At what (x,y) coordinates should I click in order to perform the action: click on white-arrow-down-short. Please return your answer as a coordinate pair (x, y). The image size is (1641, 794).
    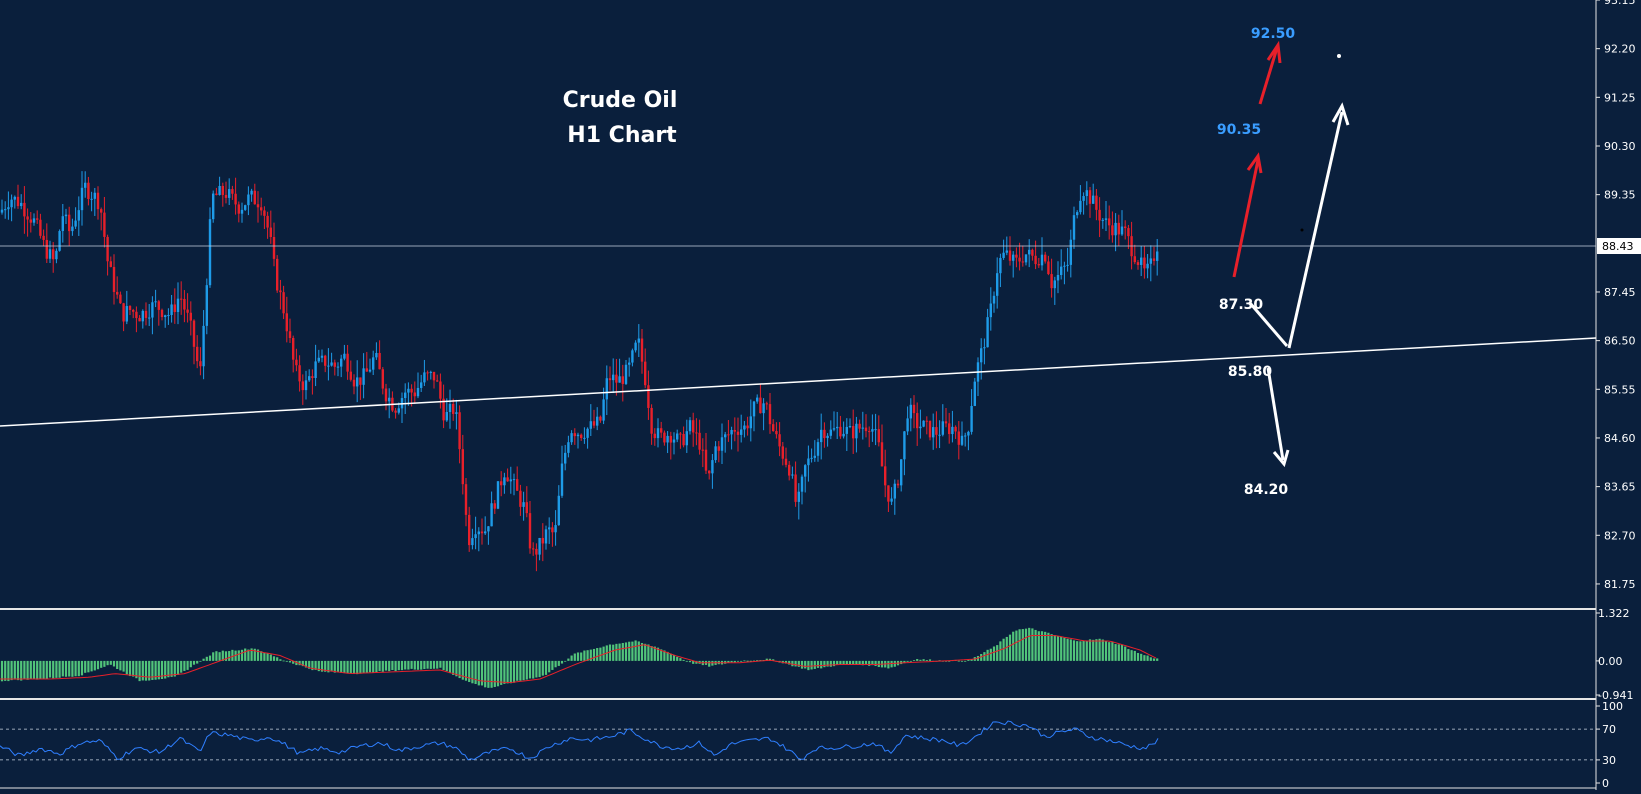
    Looking at the image, I should click on (1278, 417).